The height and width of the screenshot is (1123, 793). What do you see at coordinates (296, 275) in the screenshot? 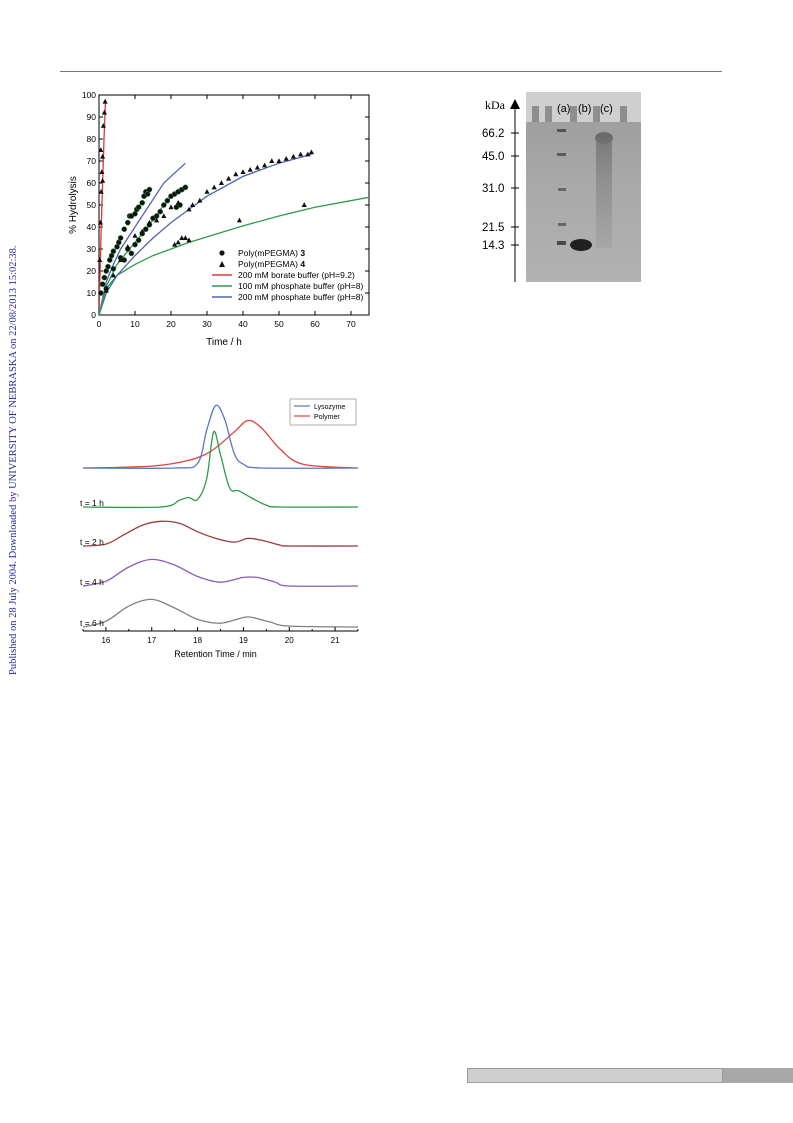
I see `legend-label: 200 mM borate buffer (pH=9.2)` at bounding box center [296, 275].